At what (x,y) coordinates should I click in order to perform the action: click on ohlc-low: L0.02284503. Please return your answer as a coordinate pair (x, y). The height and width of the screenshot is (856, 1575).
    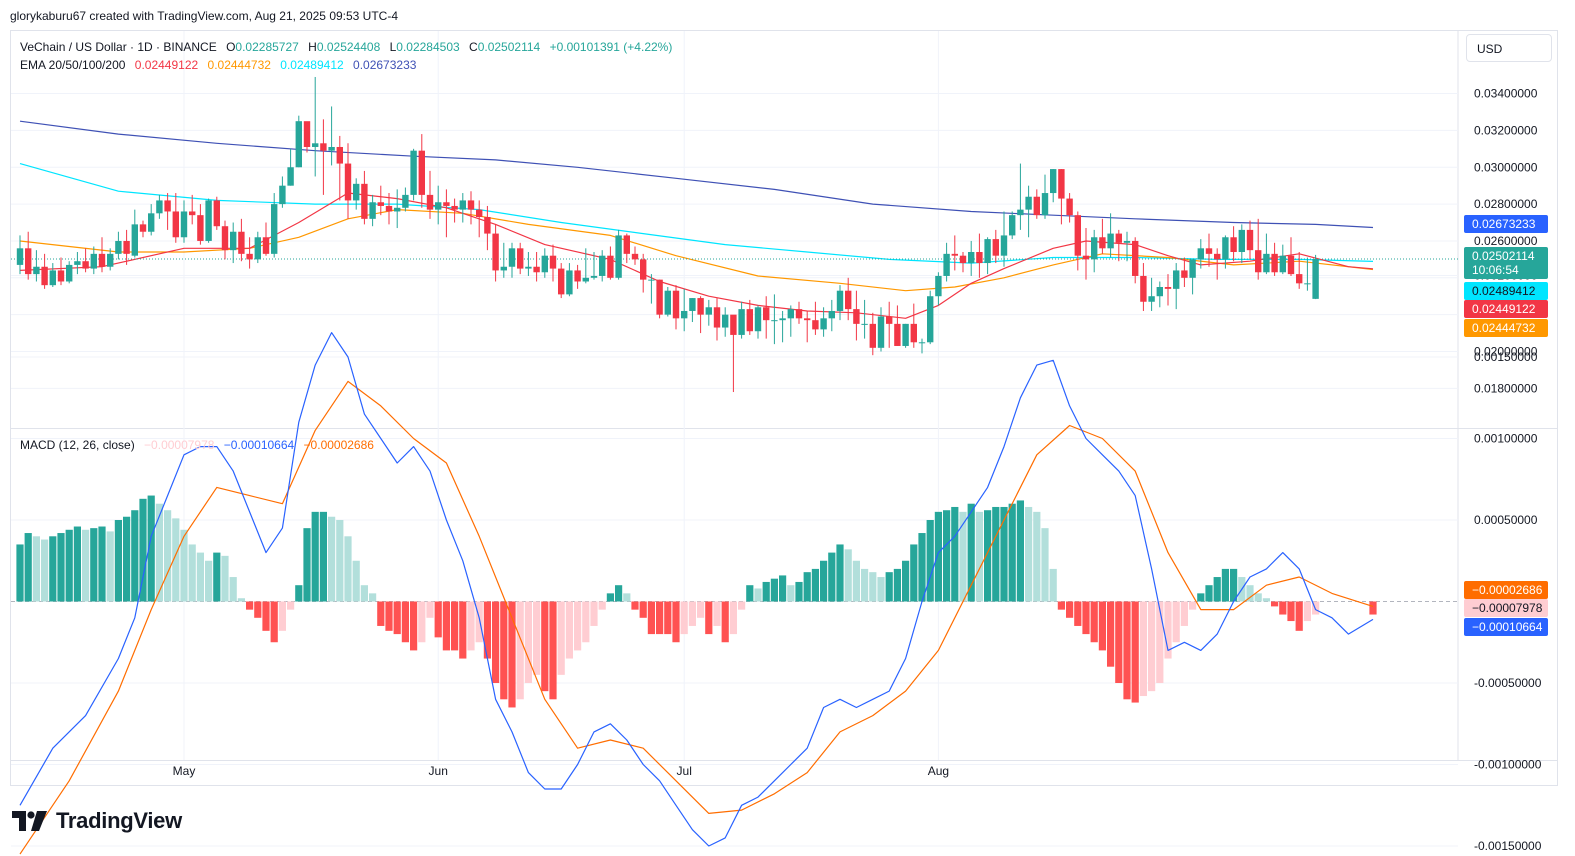
    Looking at the image, I should click on (424, 47).